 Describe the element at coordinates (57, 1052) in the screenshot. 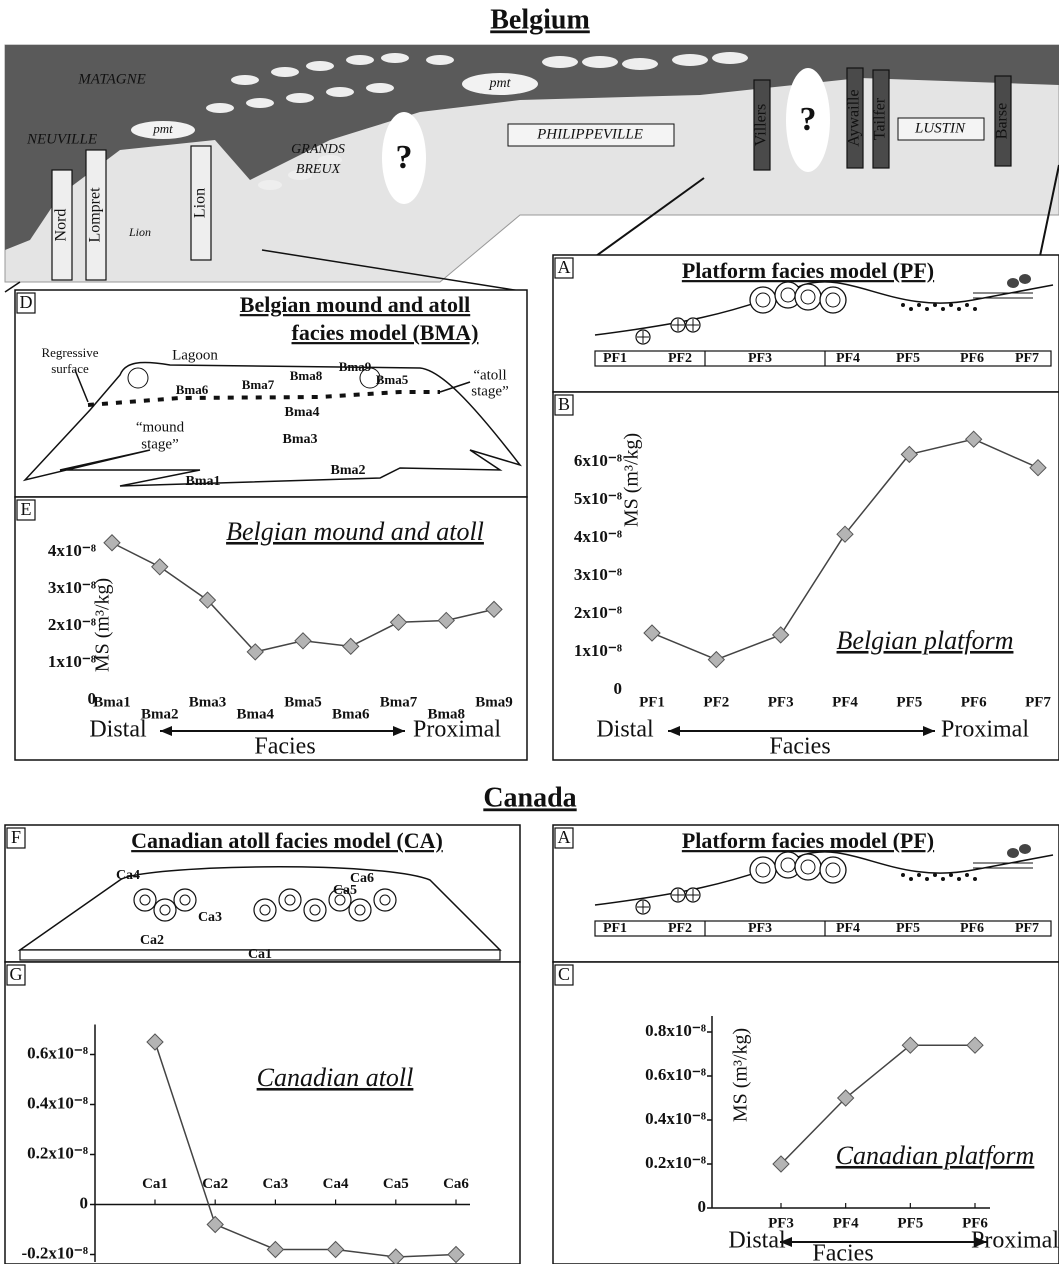

I see `y-tick-label: 0.6x10⁻⁸` at that location.